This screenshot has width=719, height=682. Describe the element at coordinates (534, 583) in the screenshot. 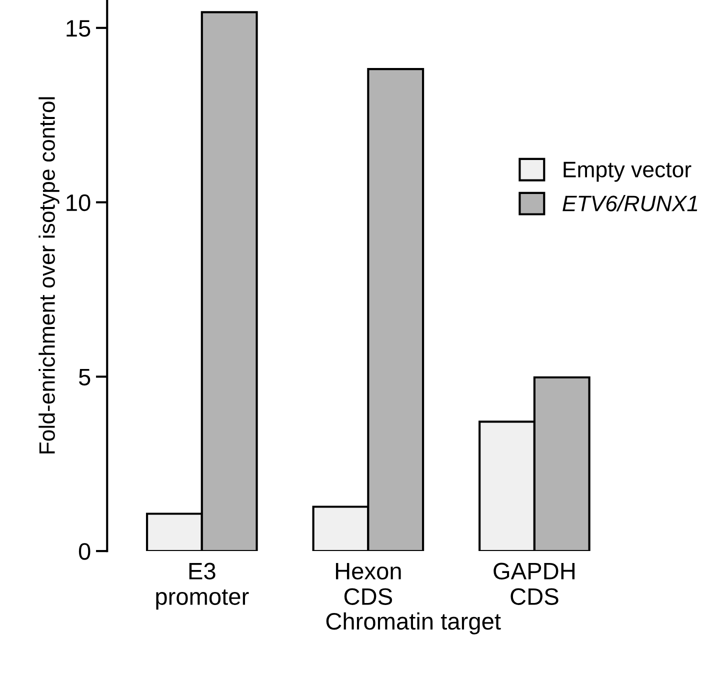

I see `x-tick-label: GAPDH CDS` at that location.